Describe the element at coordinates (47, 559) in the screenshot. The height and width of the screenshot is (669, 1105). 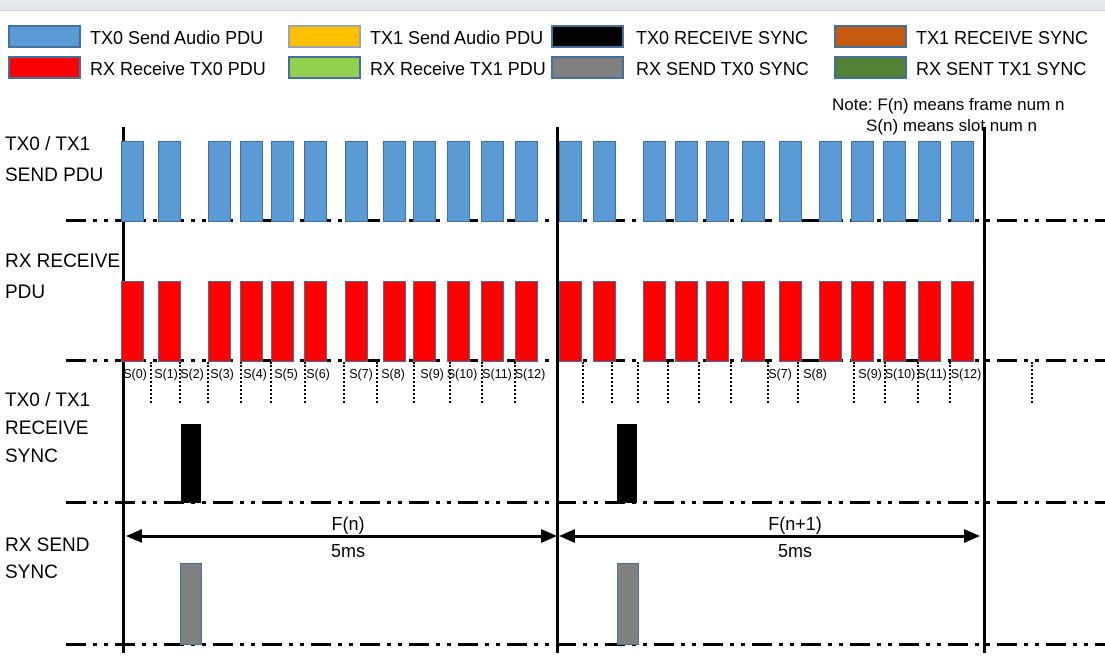
I see `row-label-rx-send-sync: RX SEND SYNC` at that location.